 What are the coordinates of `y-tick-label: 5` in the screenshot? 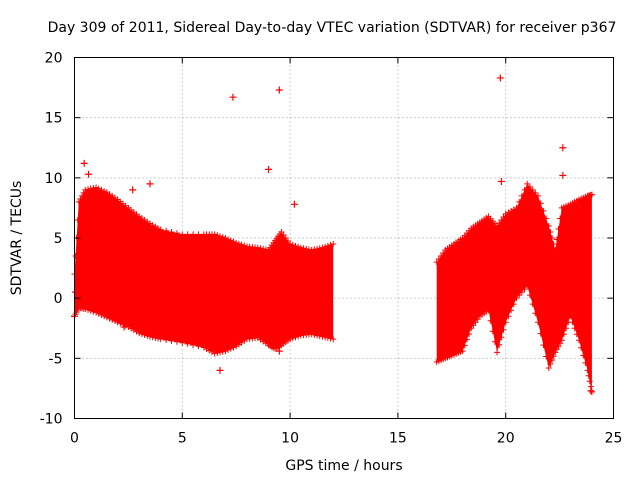 It's located at (58, 239).